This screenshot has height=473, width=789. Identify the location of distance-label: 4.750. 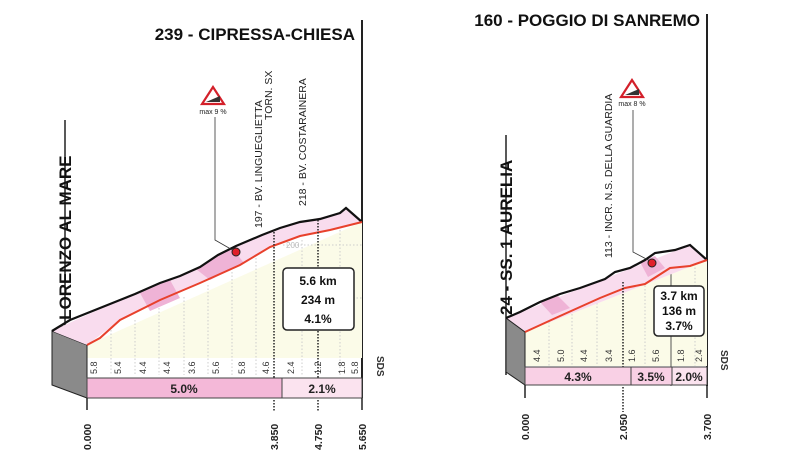
(319, 437).